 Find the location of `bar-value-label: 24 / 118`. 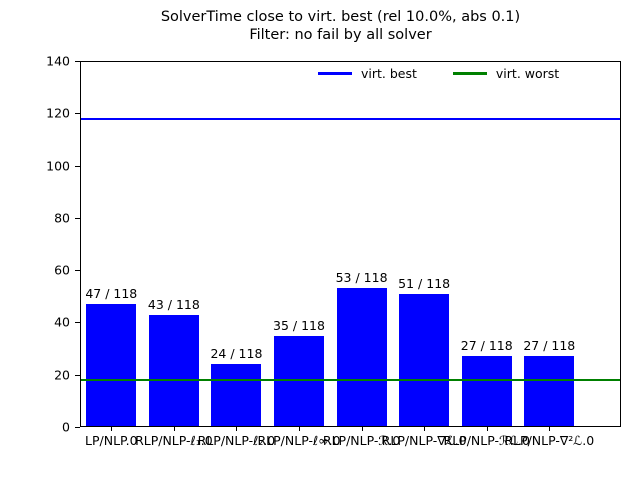

bar-value-label: 24 / 118 is located at coordinates (236, 354).